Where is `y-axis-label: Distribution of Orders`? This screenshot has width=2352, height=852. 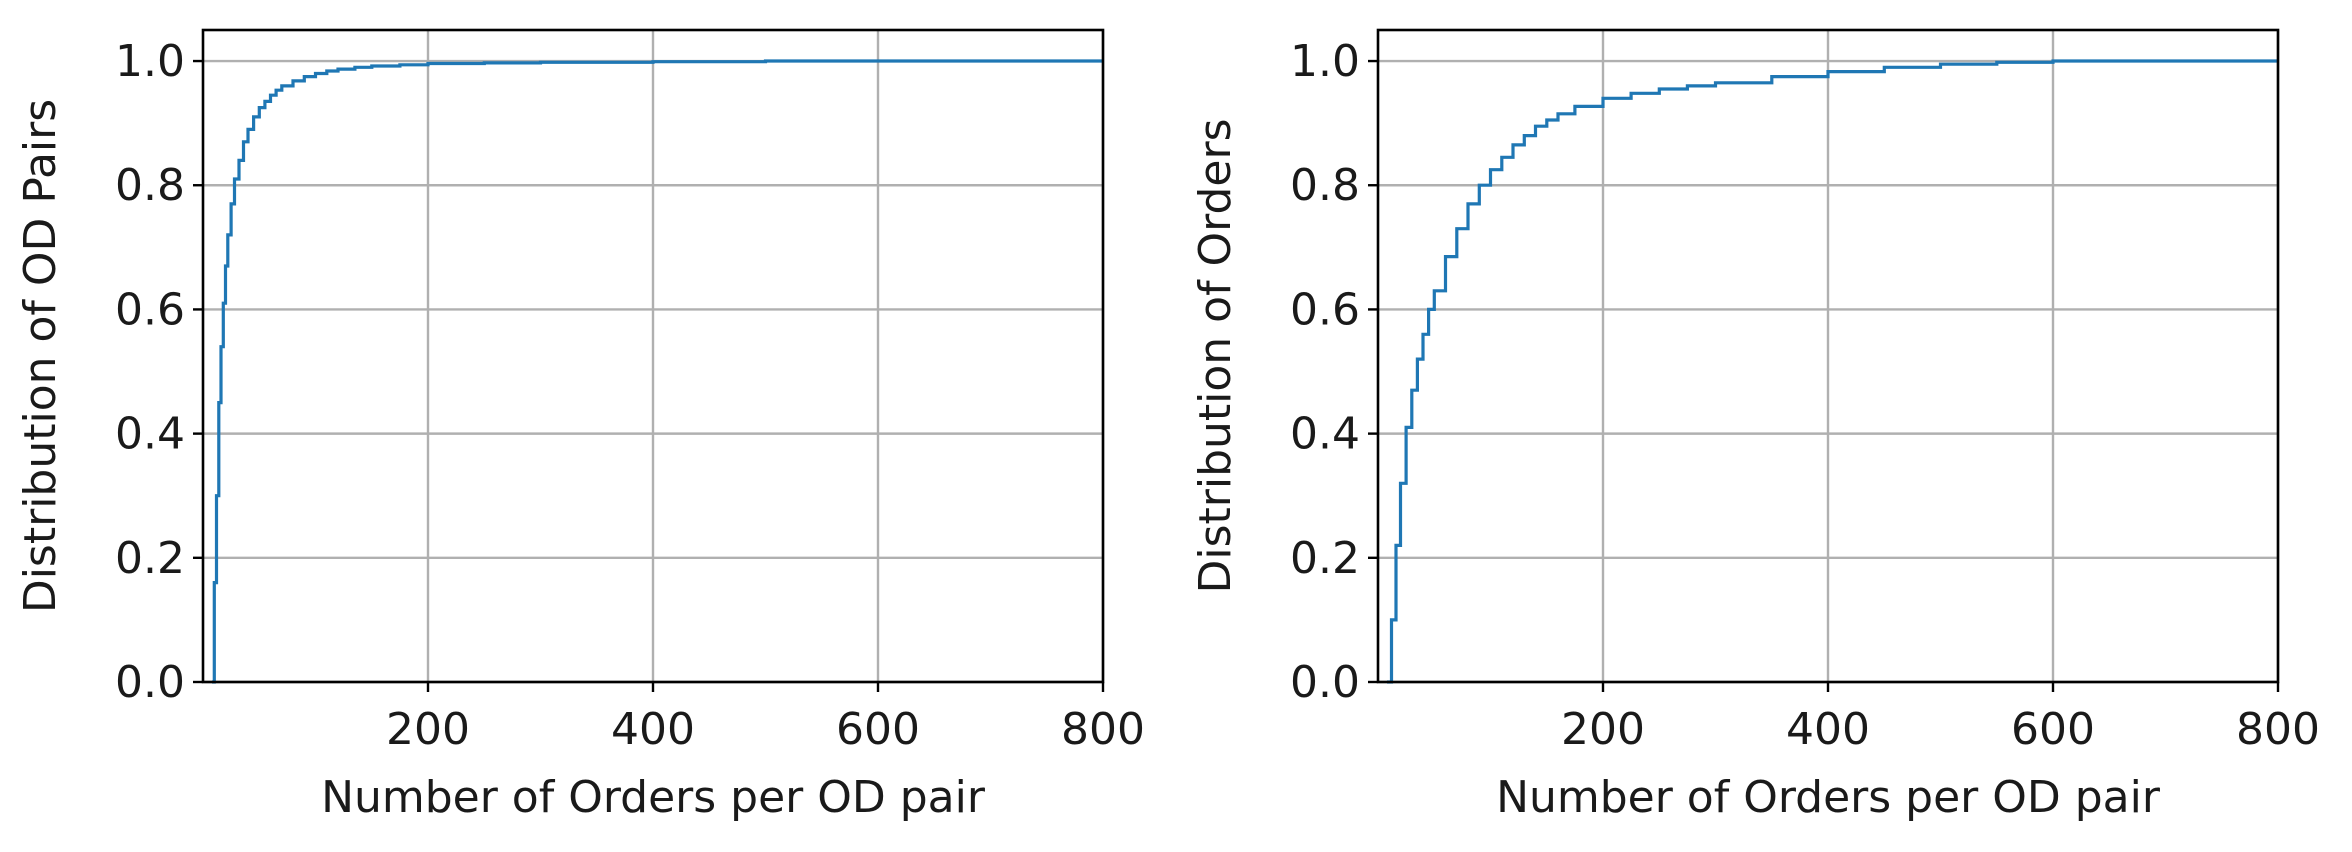 y-axis-label: Distribution of Orders is located at coordinates (1215, 355).